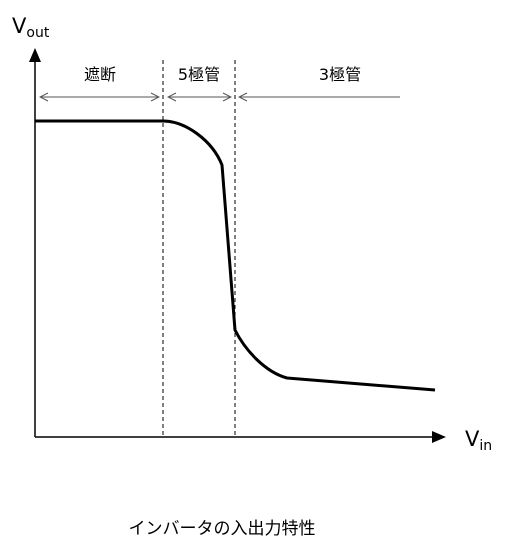 The image size is (506, 559). I want to click on caption: インバータの入出力特性, so click(222, 529).